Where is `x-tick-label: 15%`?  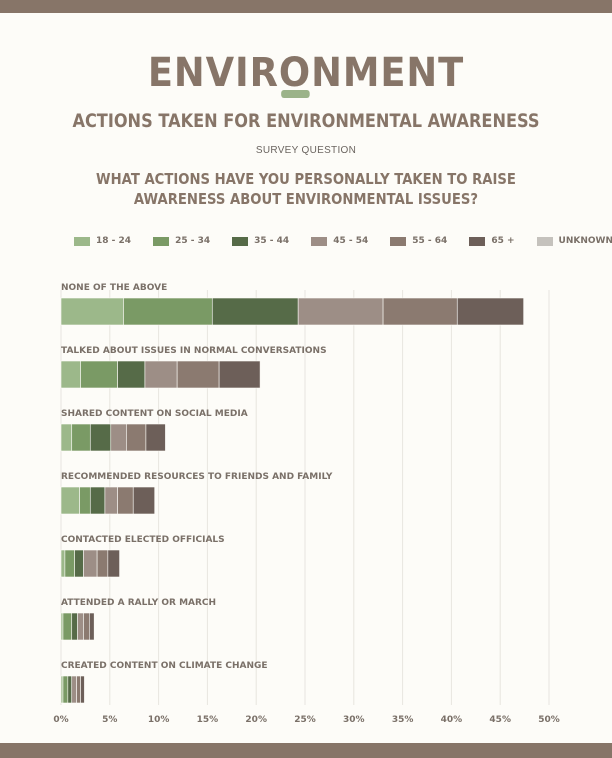
x-tick-label: 15% is located at coordinates (208, 720).